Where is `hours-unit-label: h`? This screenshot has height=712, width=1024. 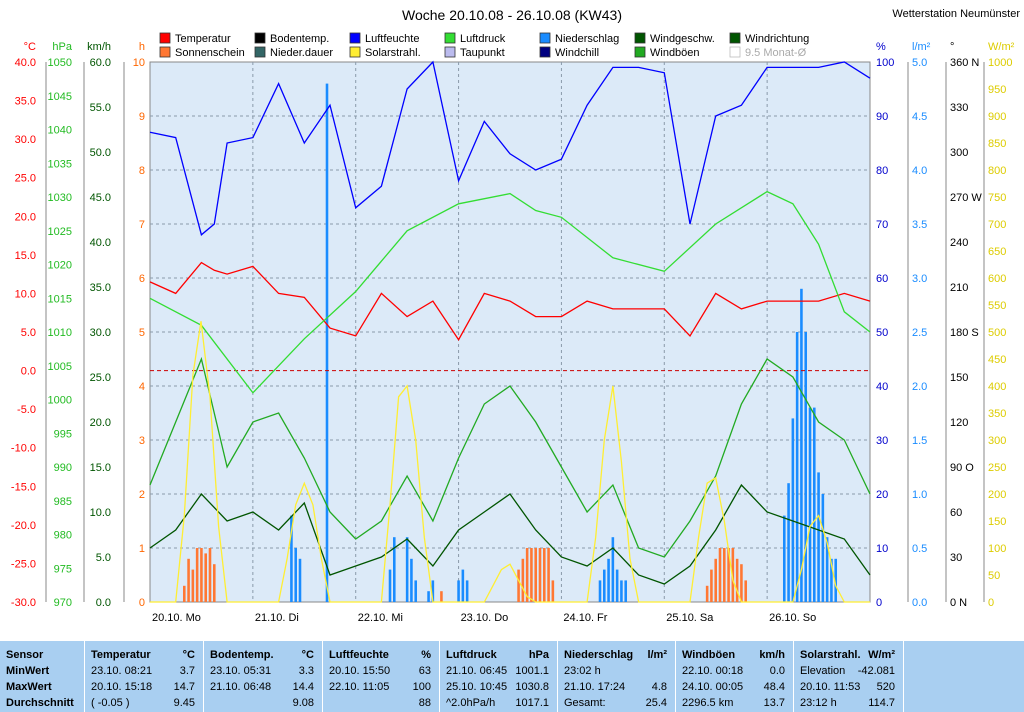 hours-unit-label: h is located at coordinates (142, 47).